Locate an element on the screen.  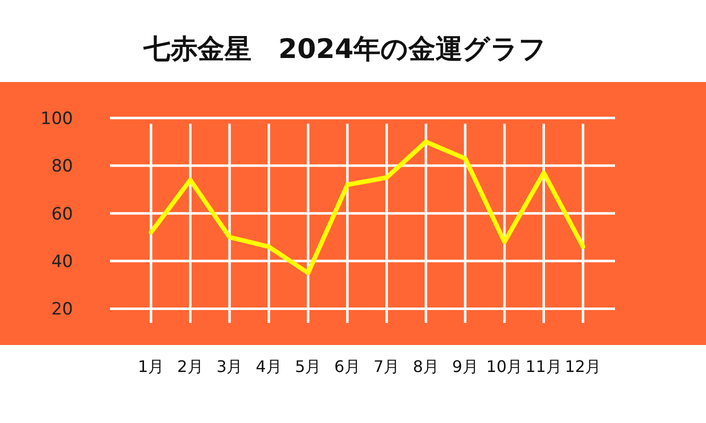
x-tick-label: 7月 is located at coordinates (387, 366).